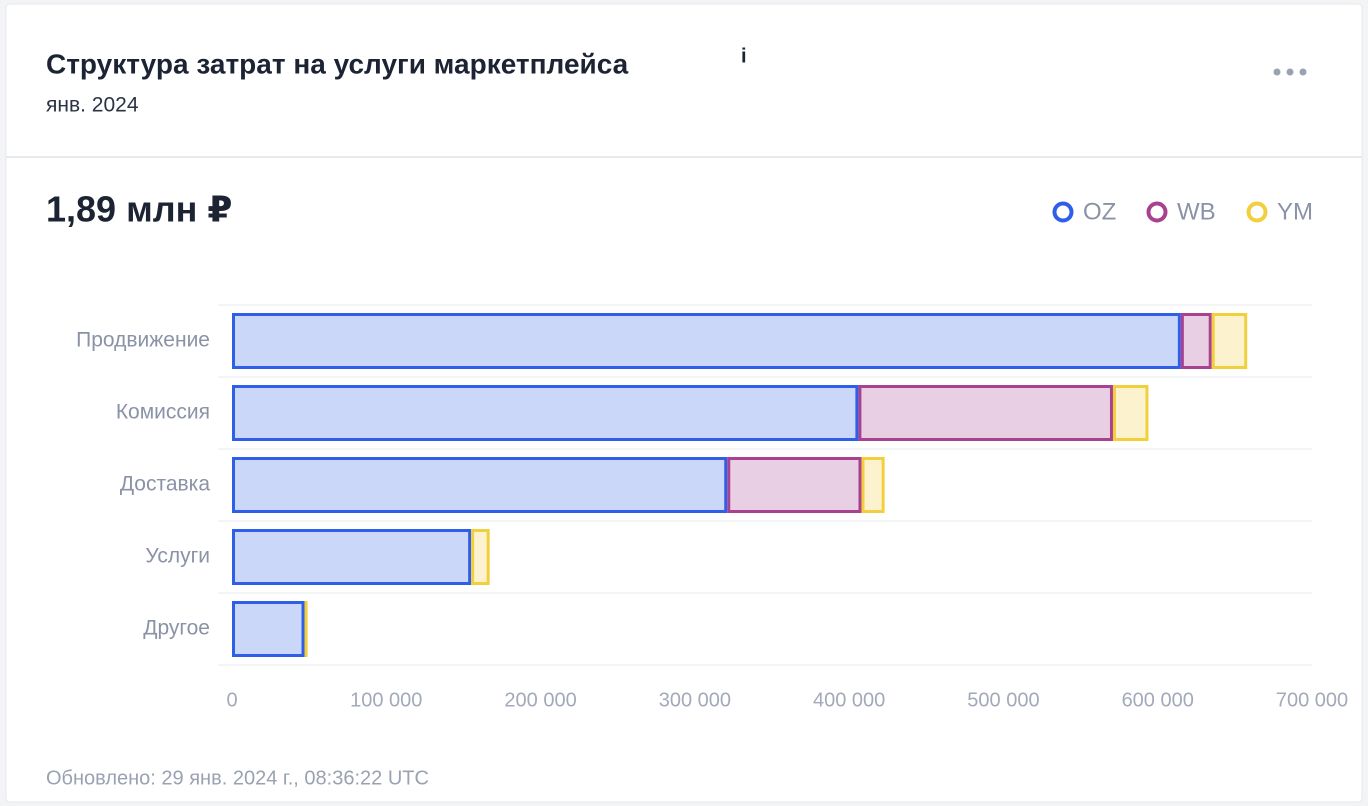  What do you see at coordinates (139, 209) in the screenshot?
I see `total-value: 1,89 млн ₽` at bounding box center [139, 209].